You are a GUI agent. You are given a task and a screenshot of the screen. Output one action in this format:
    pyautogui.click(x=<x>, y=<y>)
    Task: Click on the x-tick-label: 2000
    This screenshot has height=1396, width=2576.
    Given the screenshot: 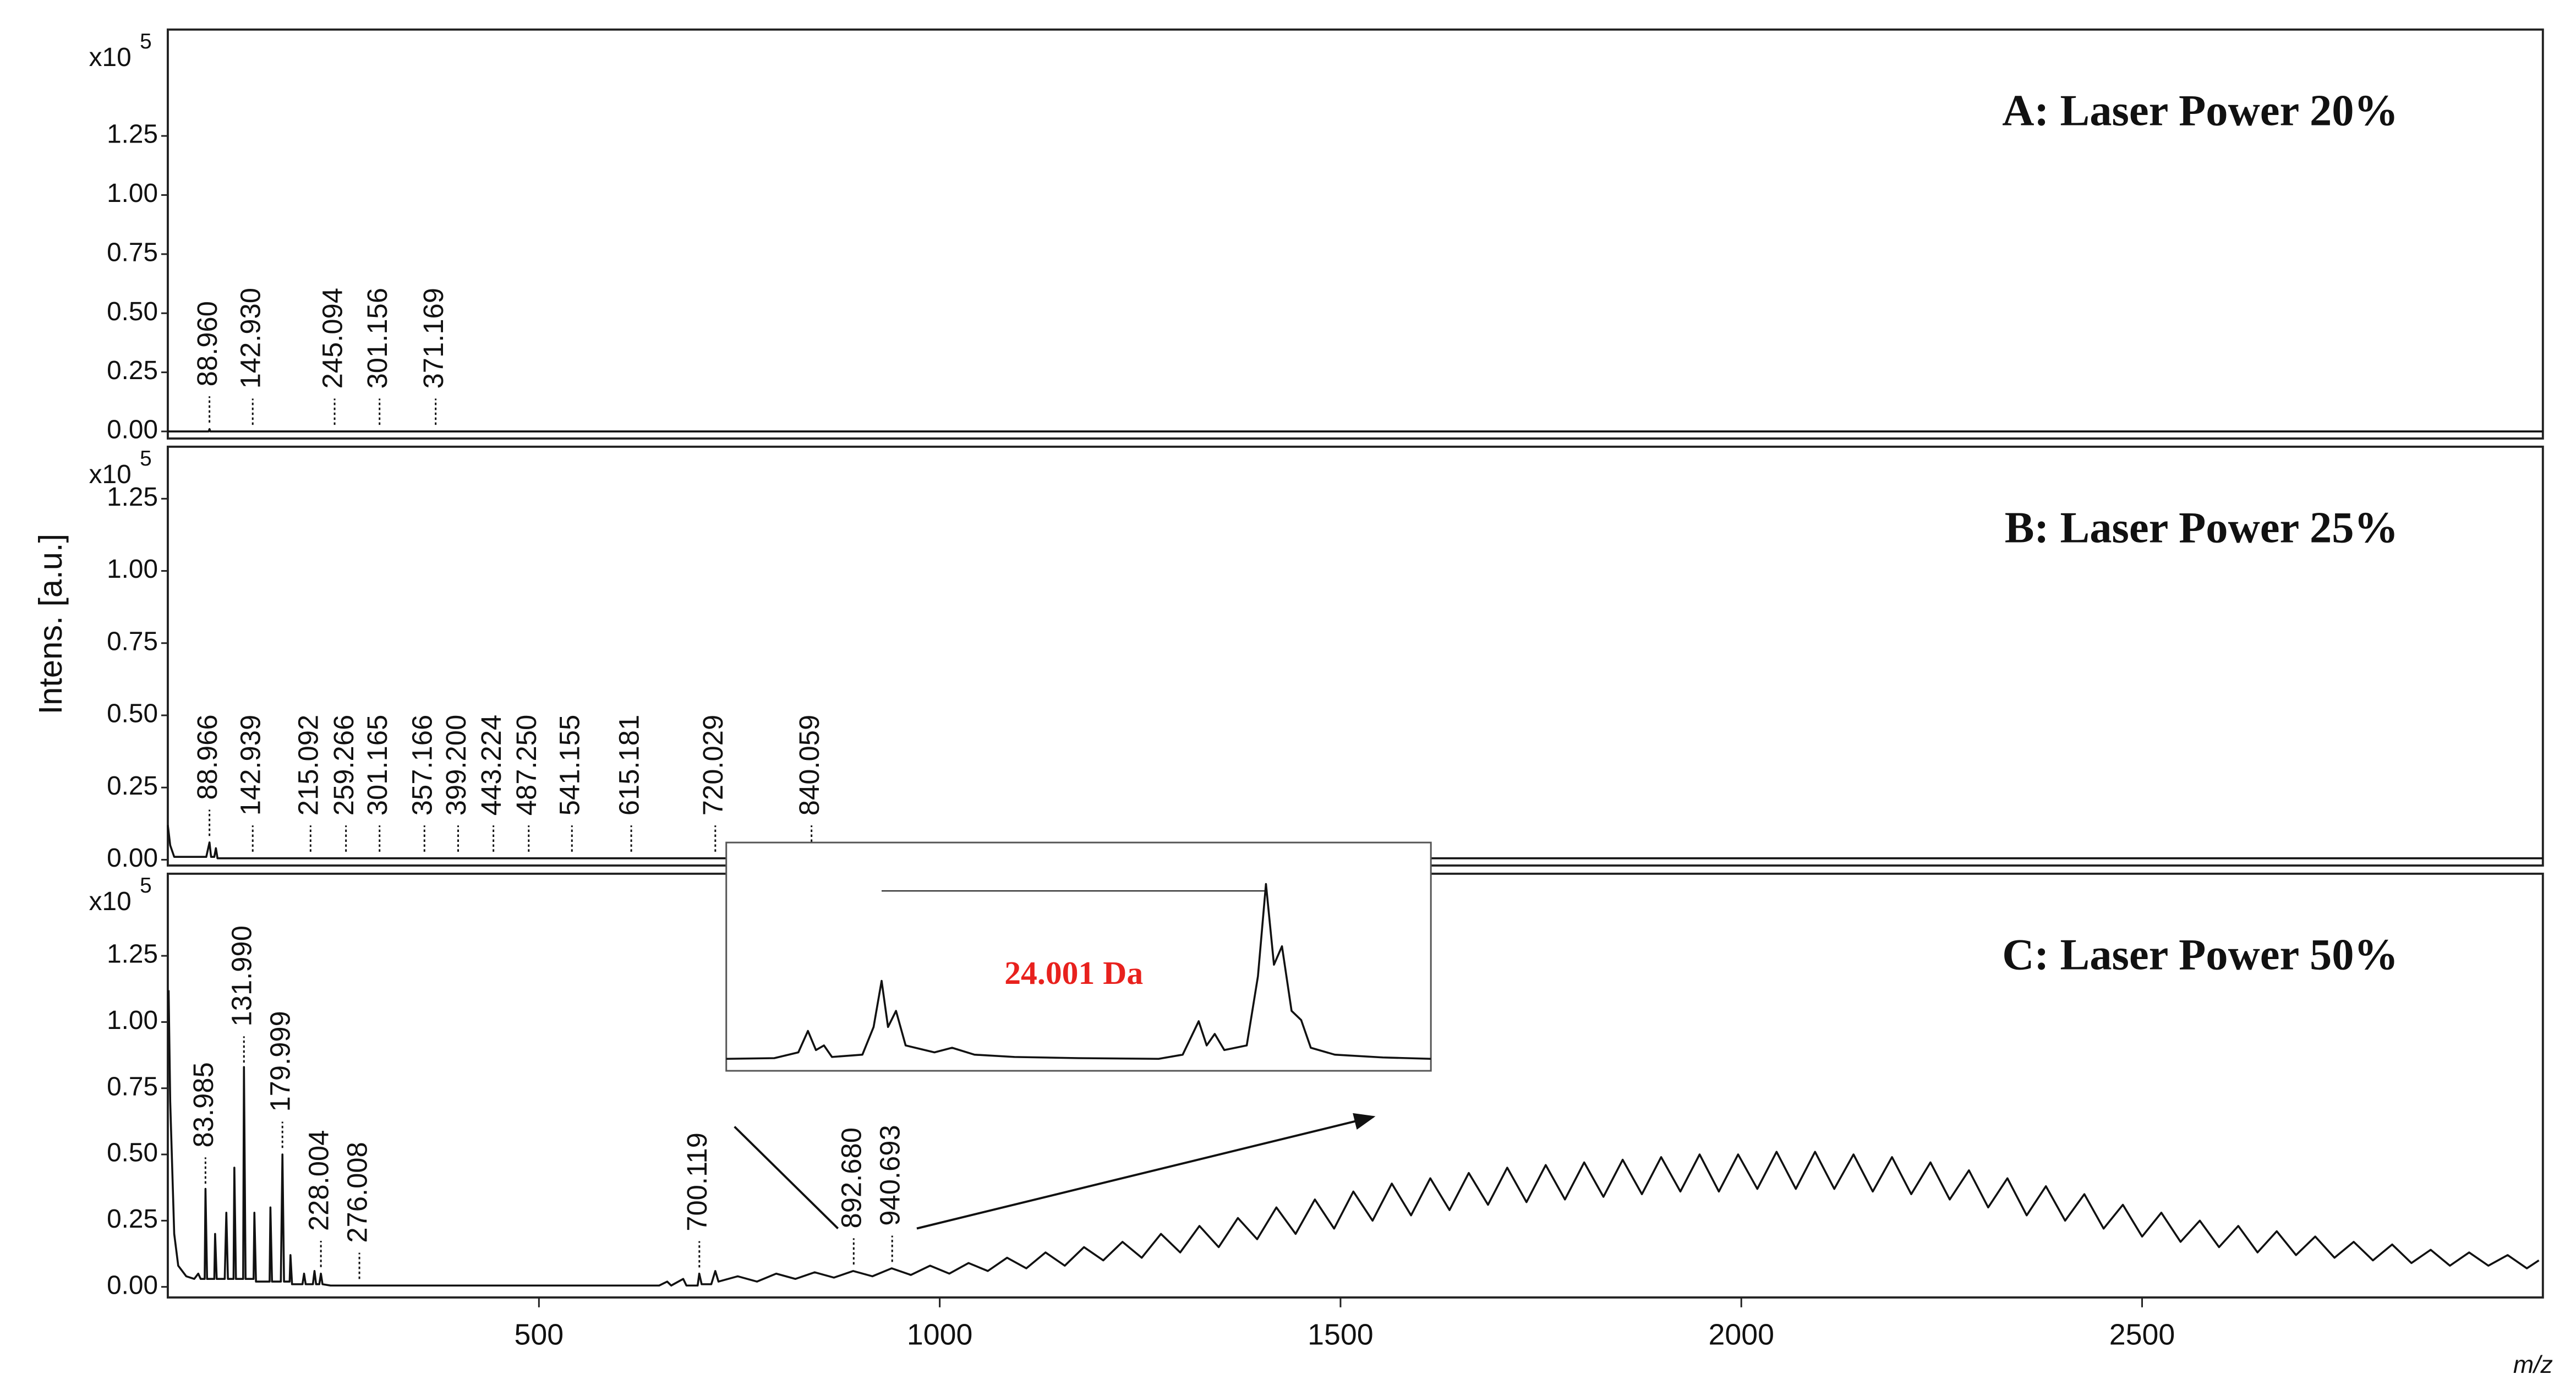 What is the action you would take?
    pyautogui.click(x=1741, y=1334)
    